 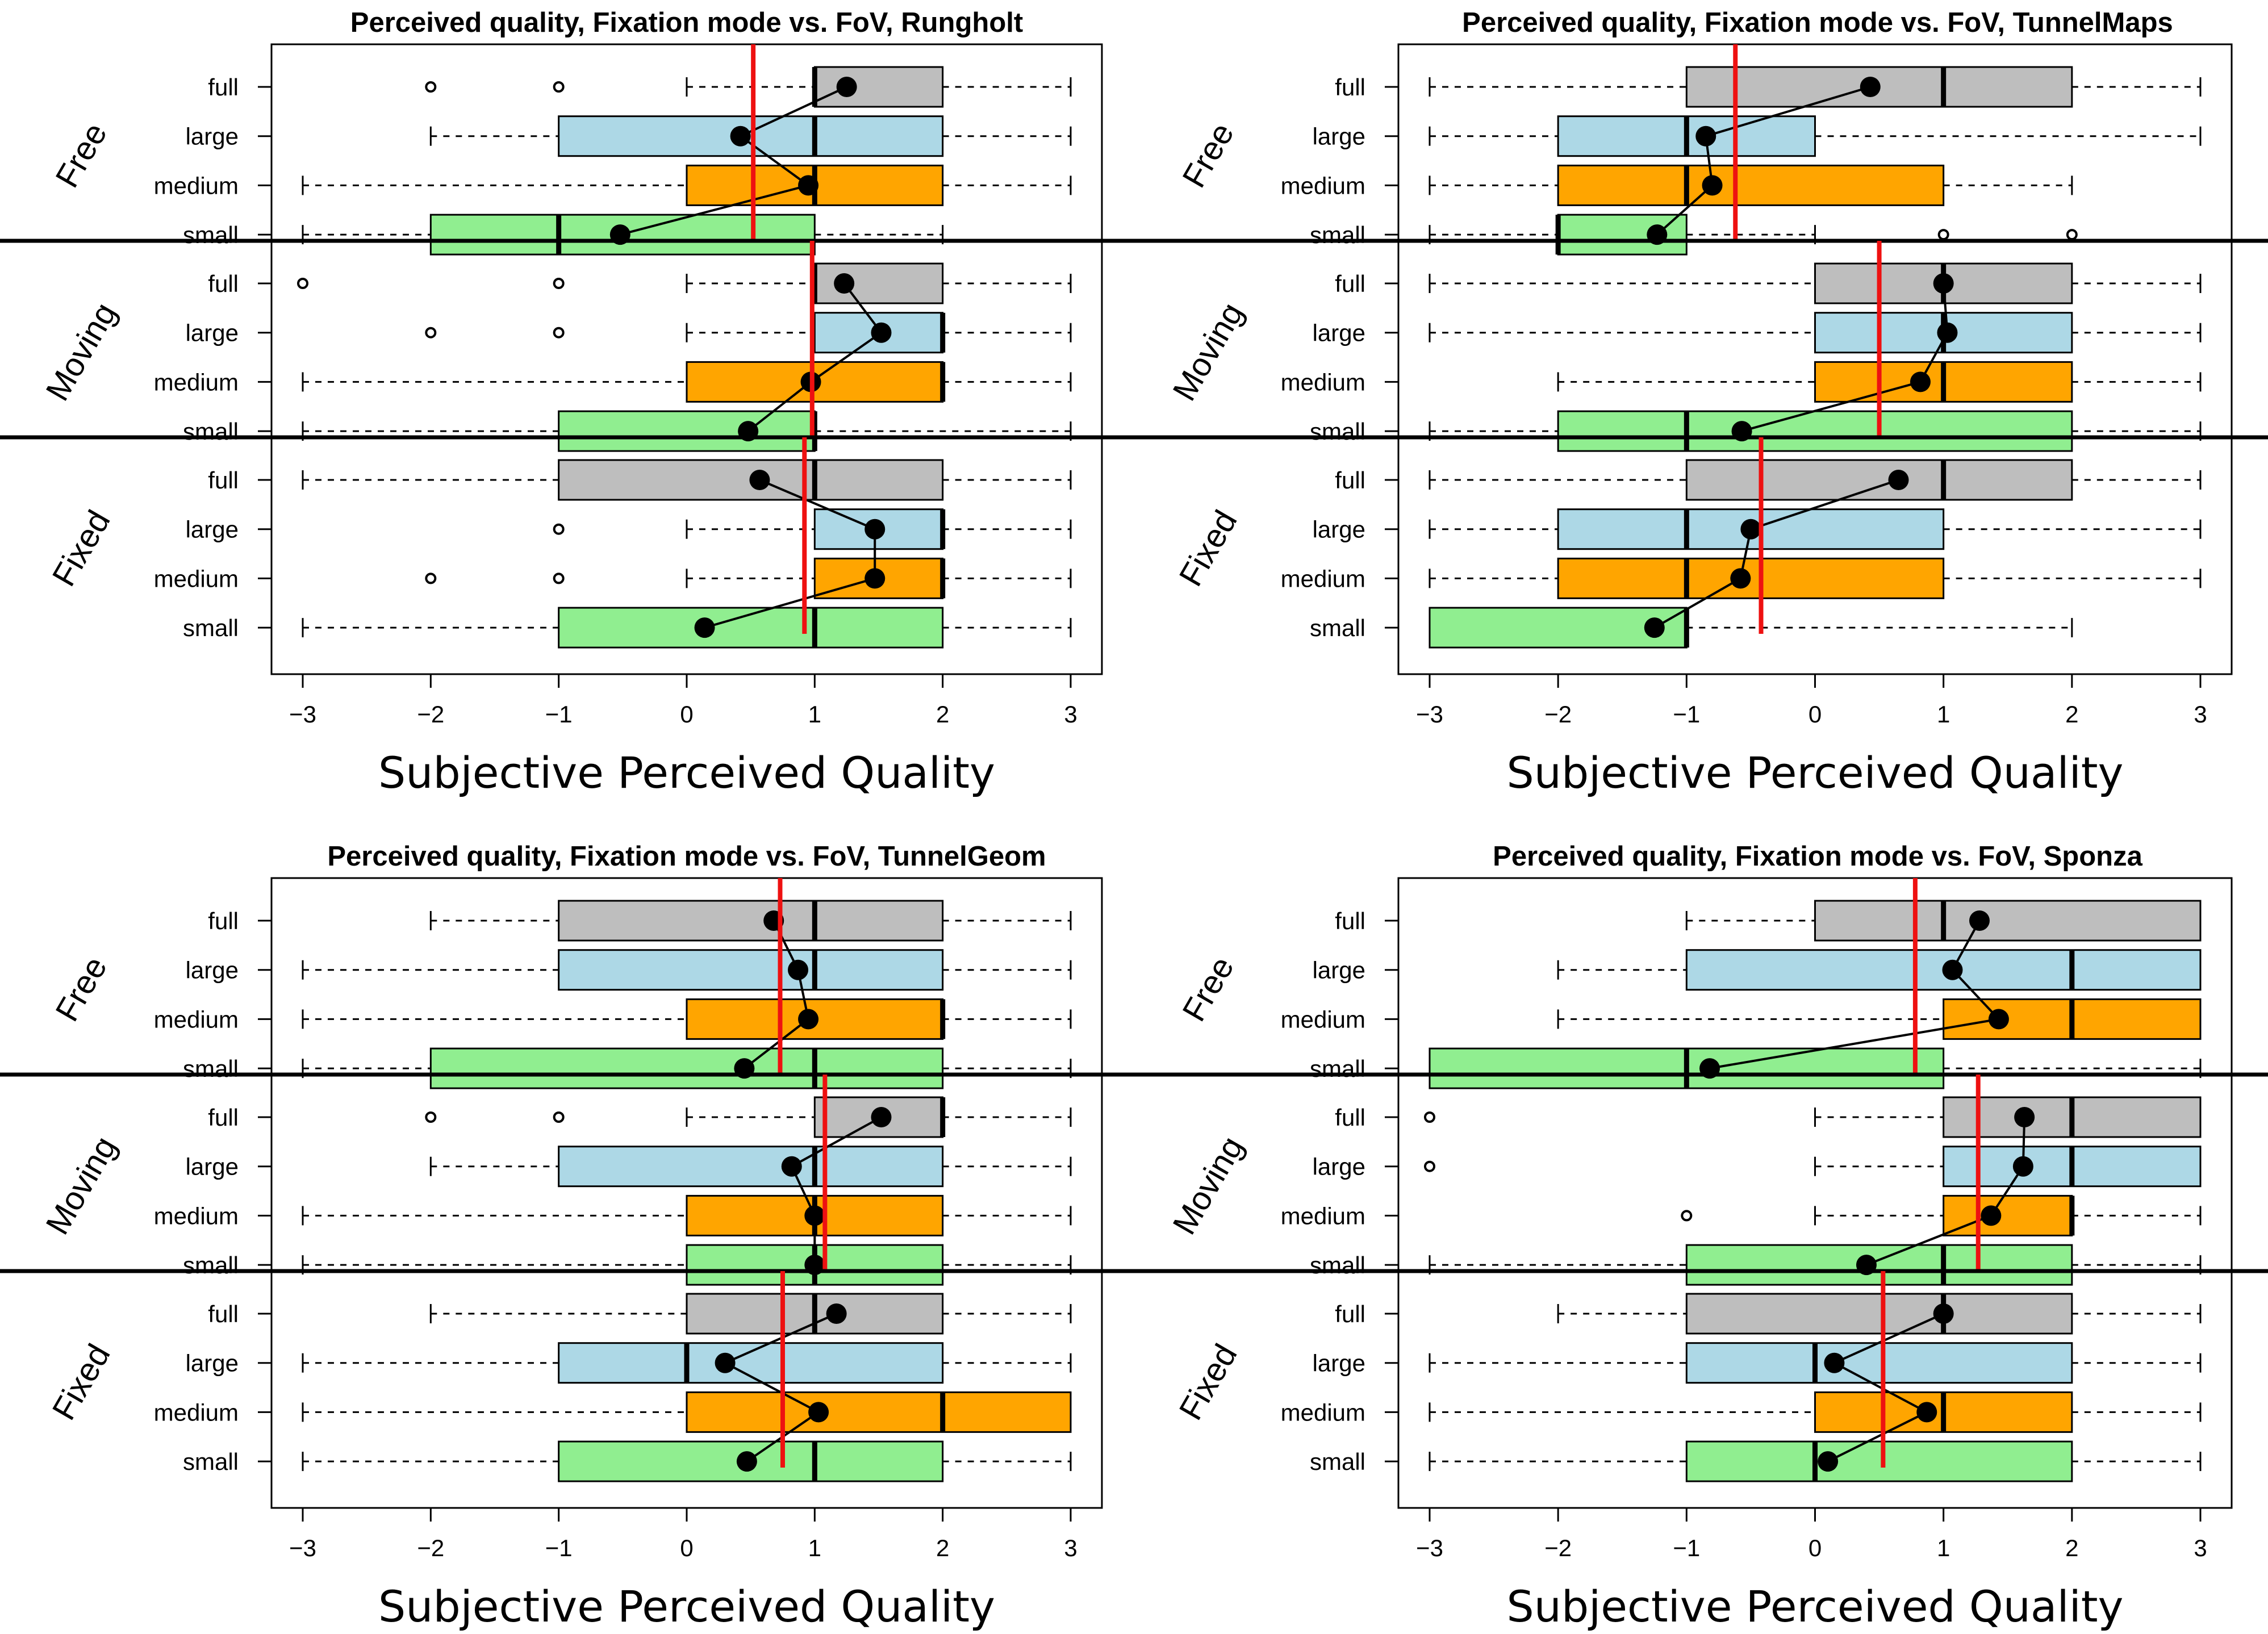 What do you see at coordinates (1070, 714) in the screenshot?
I see `x-tick-label: 3` at bounding box center [1070, 714].